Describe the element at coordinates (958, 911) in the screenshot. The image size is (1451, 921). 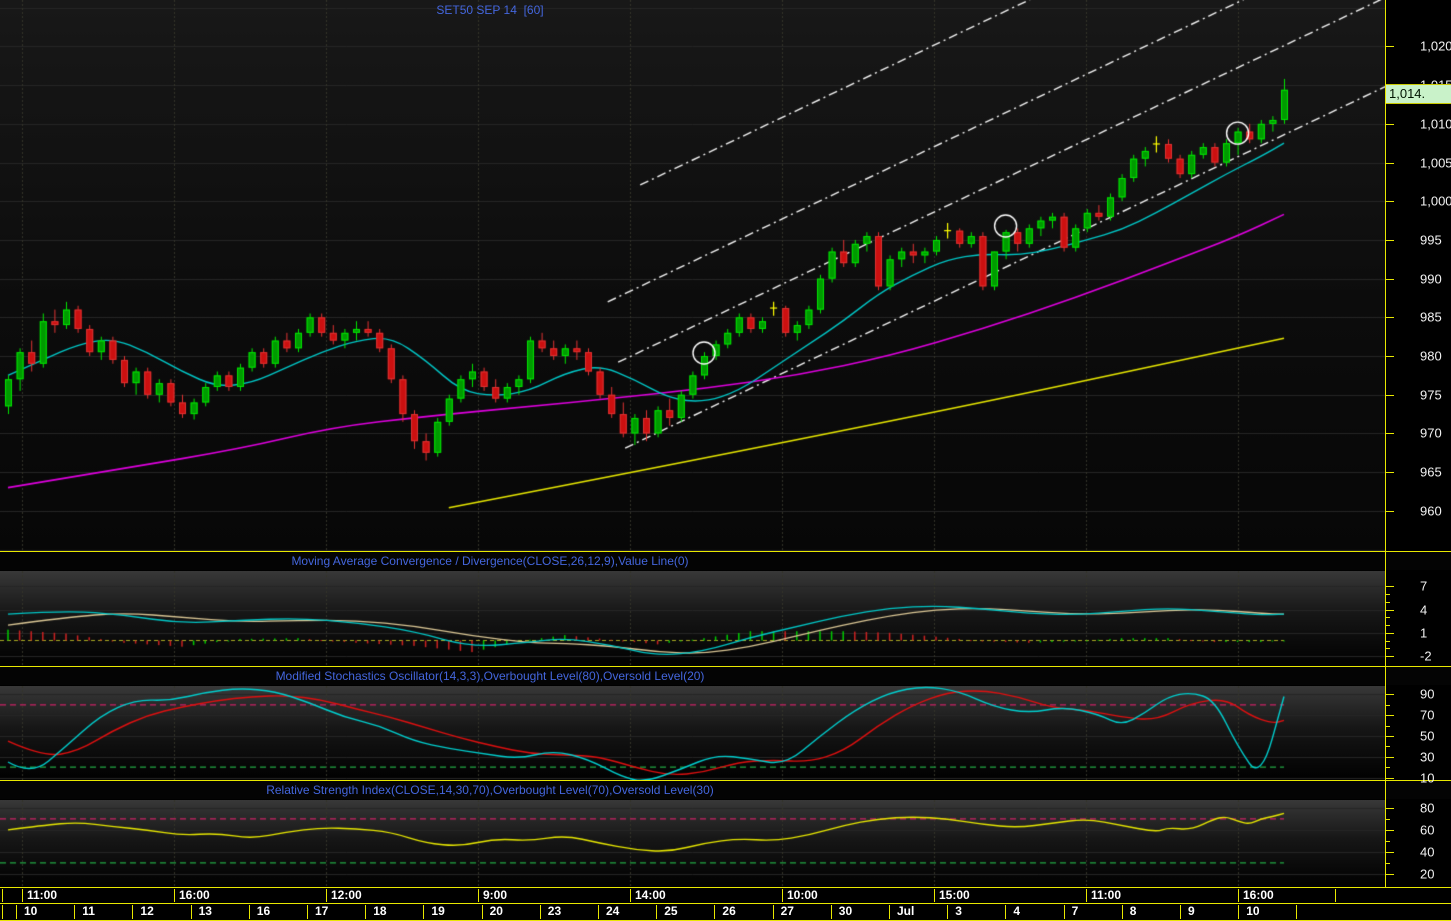
I see `date-label: 3` at that location.